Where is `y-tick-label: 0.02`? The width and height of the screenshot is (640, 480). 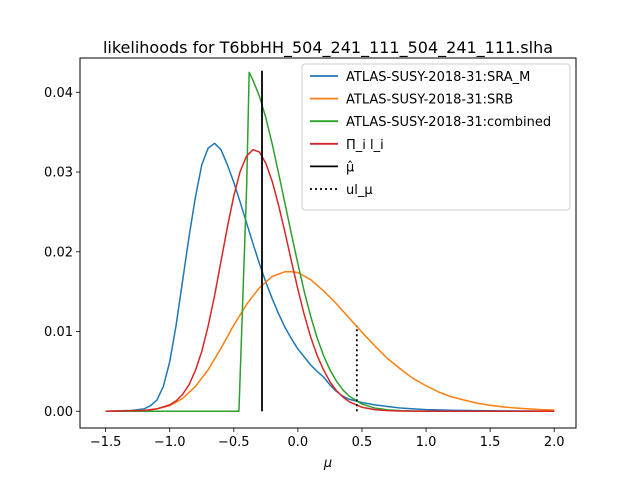 y-tick-label: 0.02 is located at coordinates (58, 252).